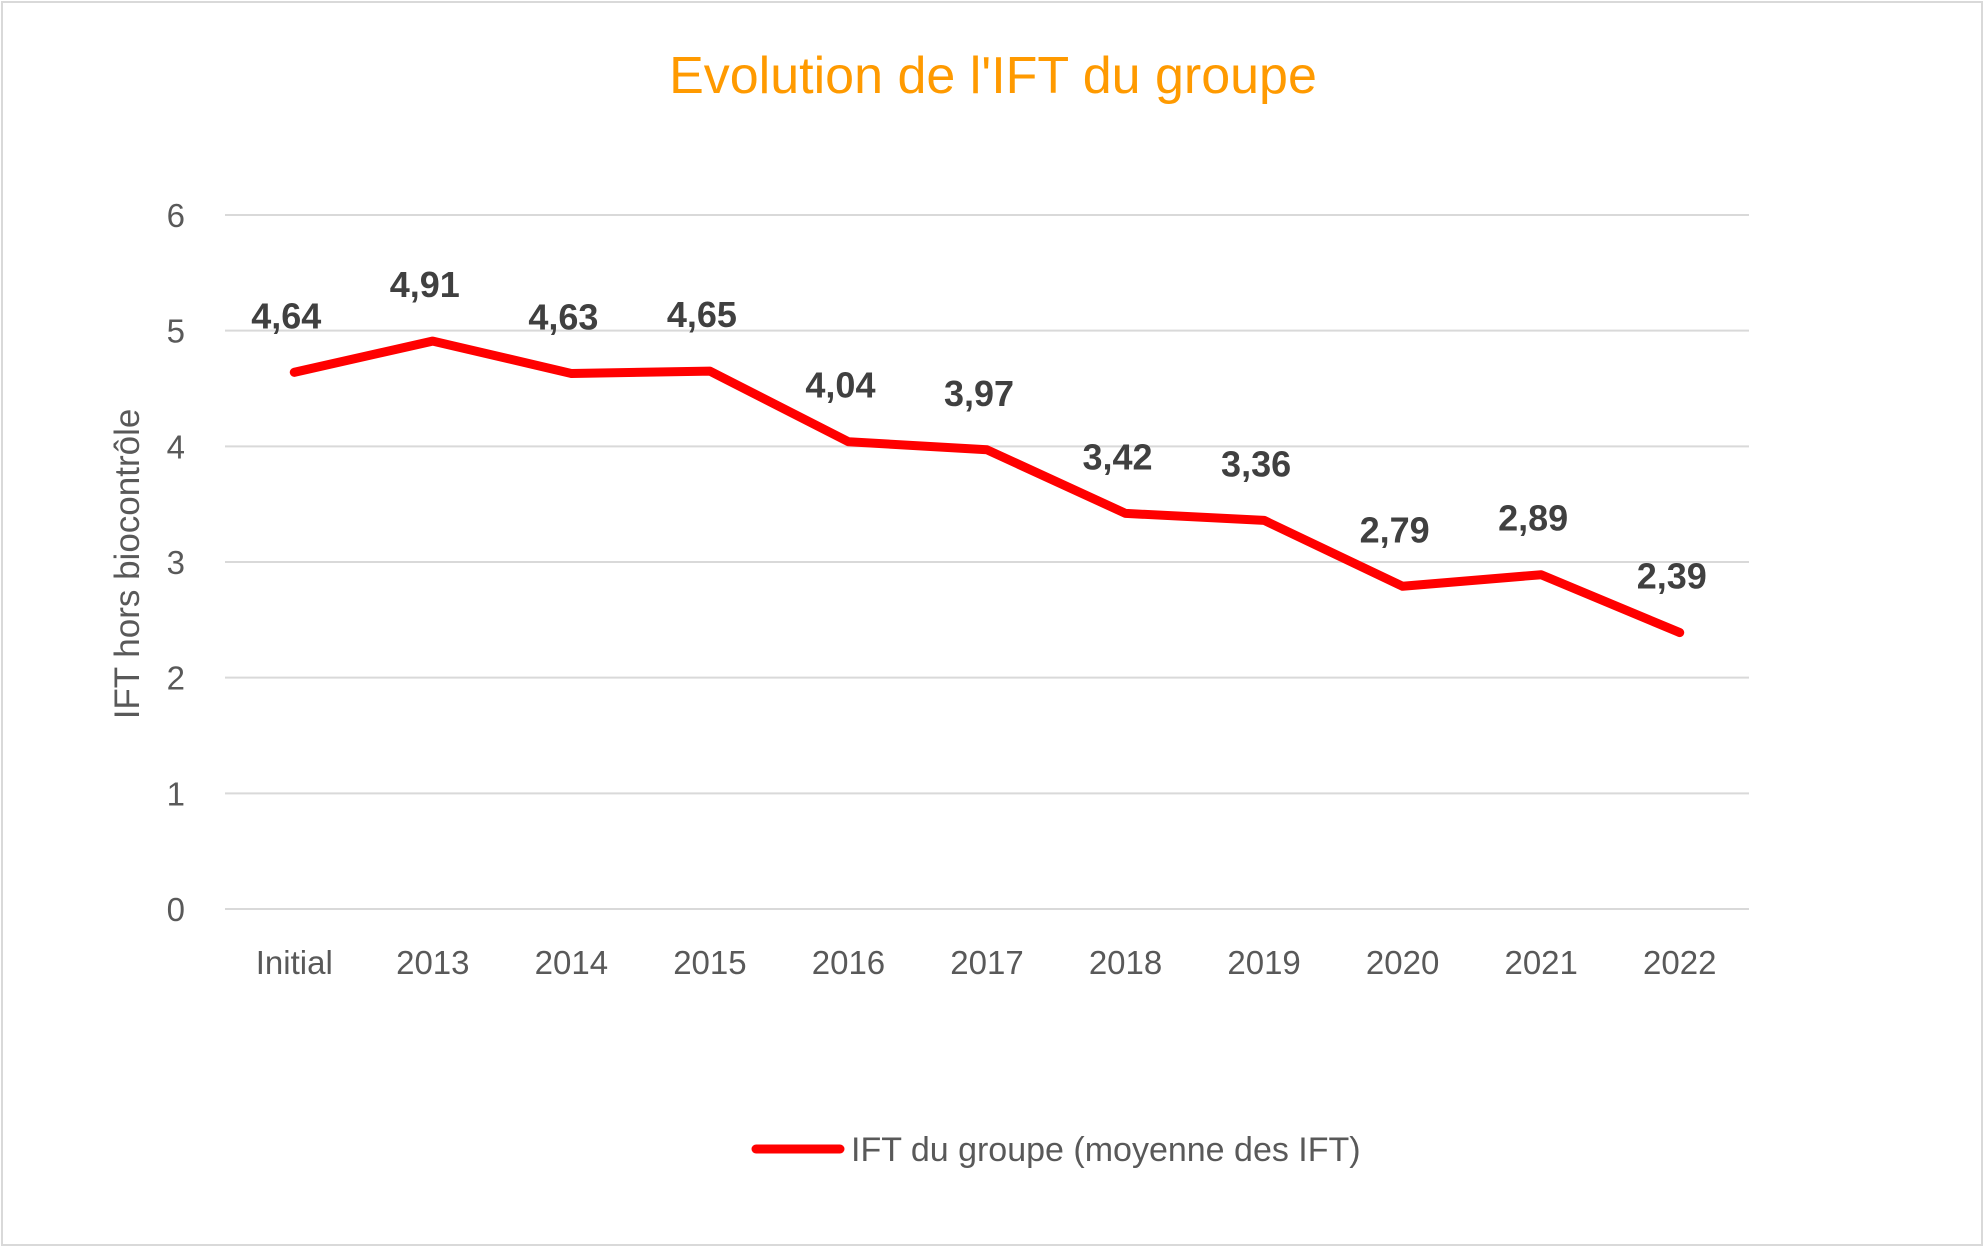 The width and height of the screenshot is (1986, 1249). I want to click on x-tick-label: 2013, so click(432, 962).